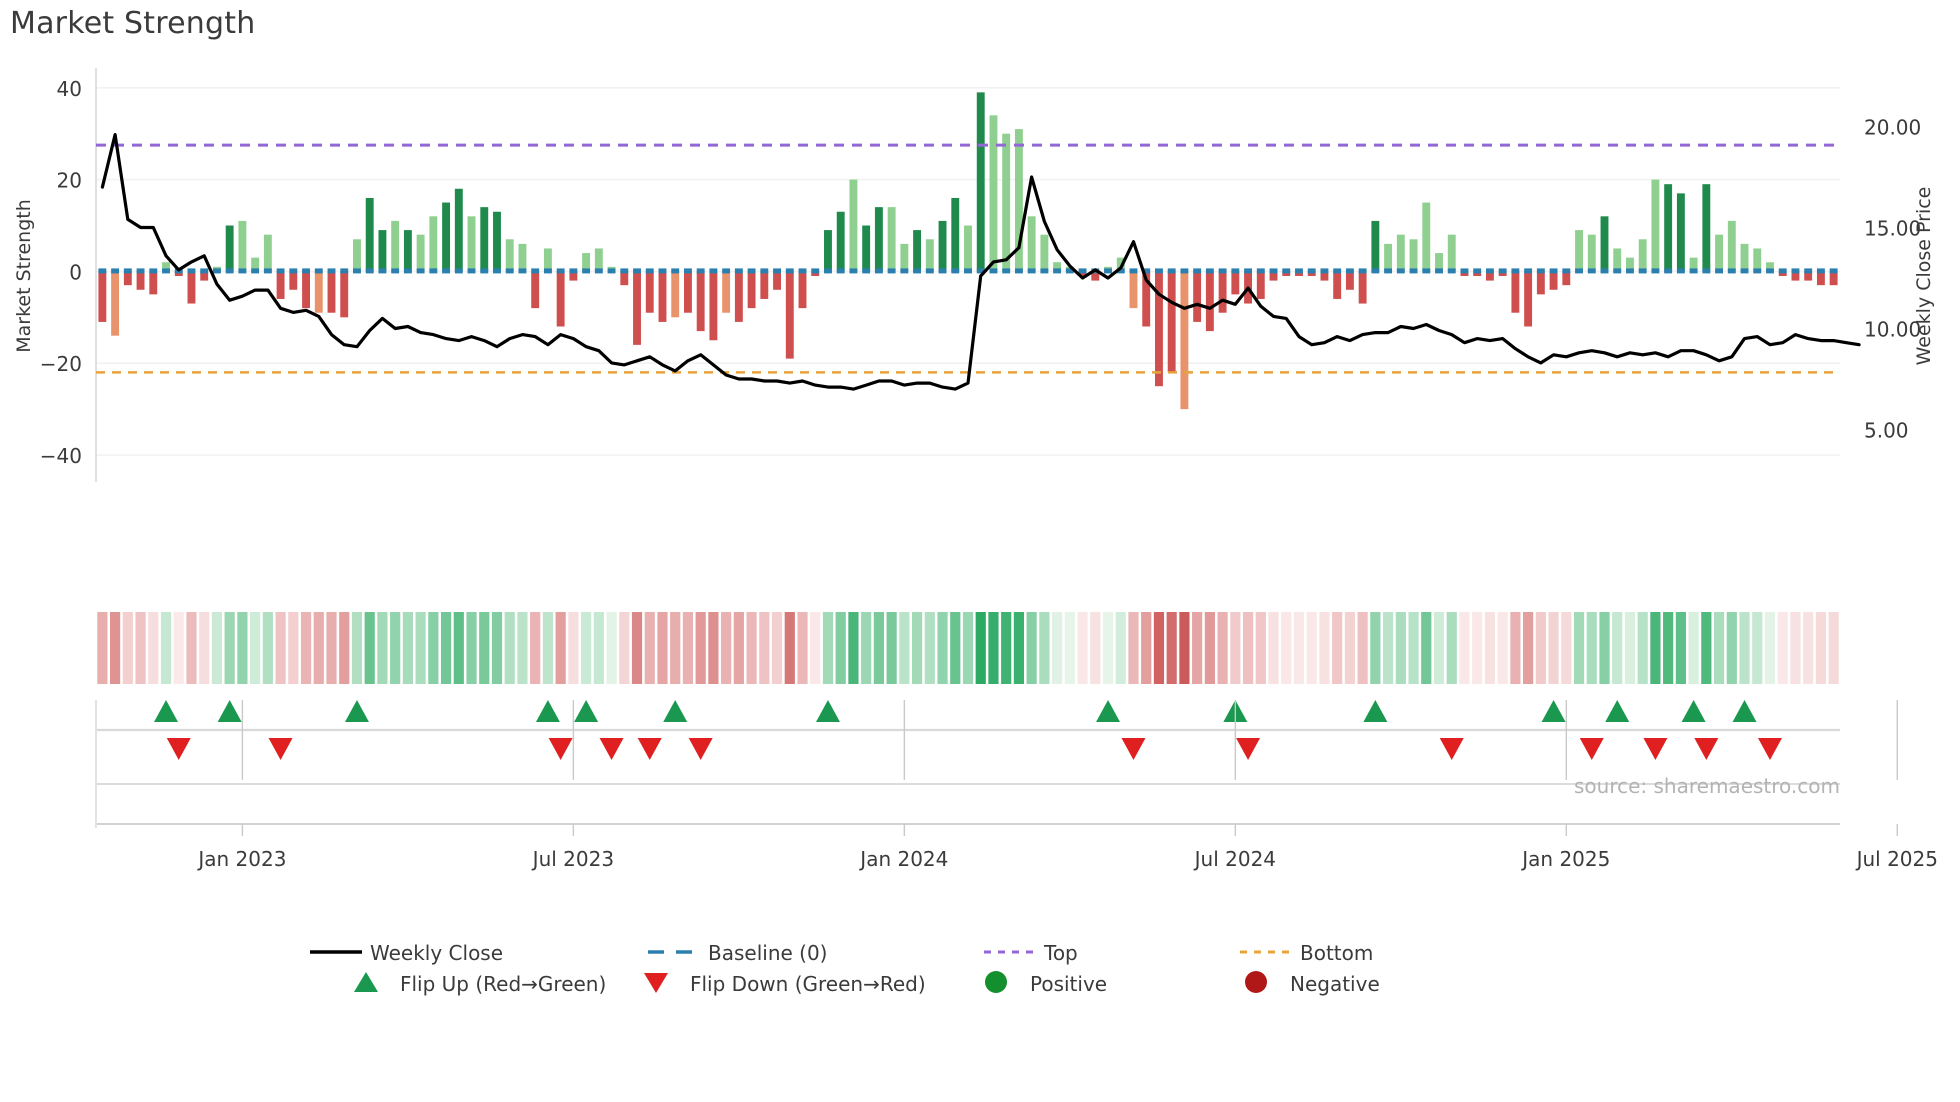 The height and width of the screenshot is (1102, 1960). What do you see at coordinates (1312, 983) in the screenshot?
I see `legend-item: Negative` at bounding box center [1312, 983].